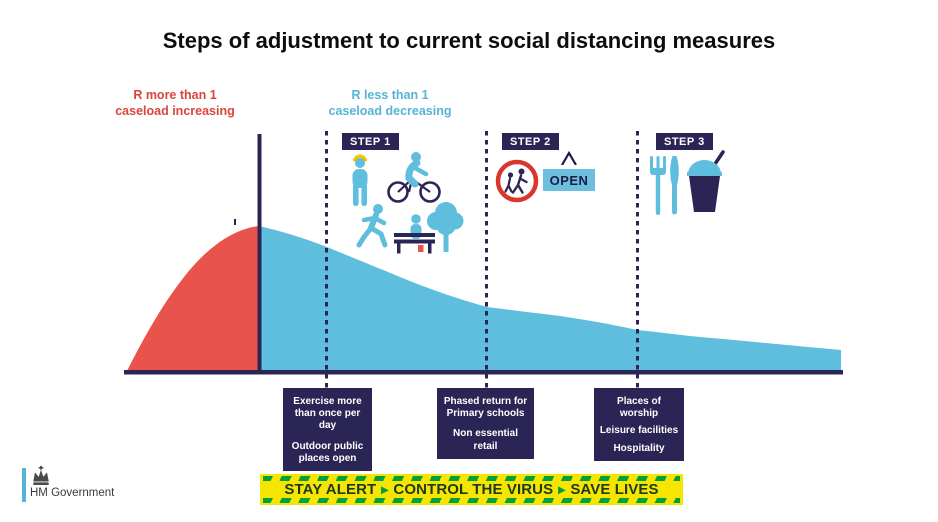  What do you see at coordinates (614, 489) in the screenshot?
I see `banner-segment-3: SAVE LIVES` at bounding box center [614, 489].